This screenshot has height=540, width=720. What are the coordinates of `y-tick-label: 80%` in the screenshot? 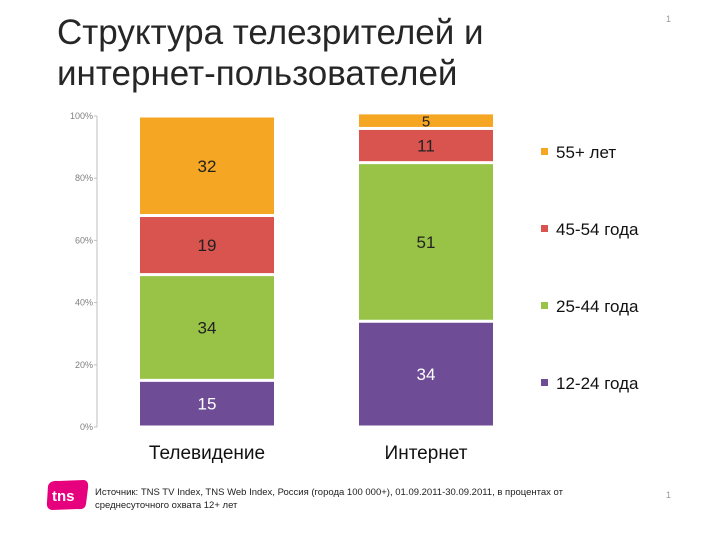 It's located at (84, 178).